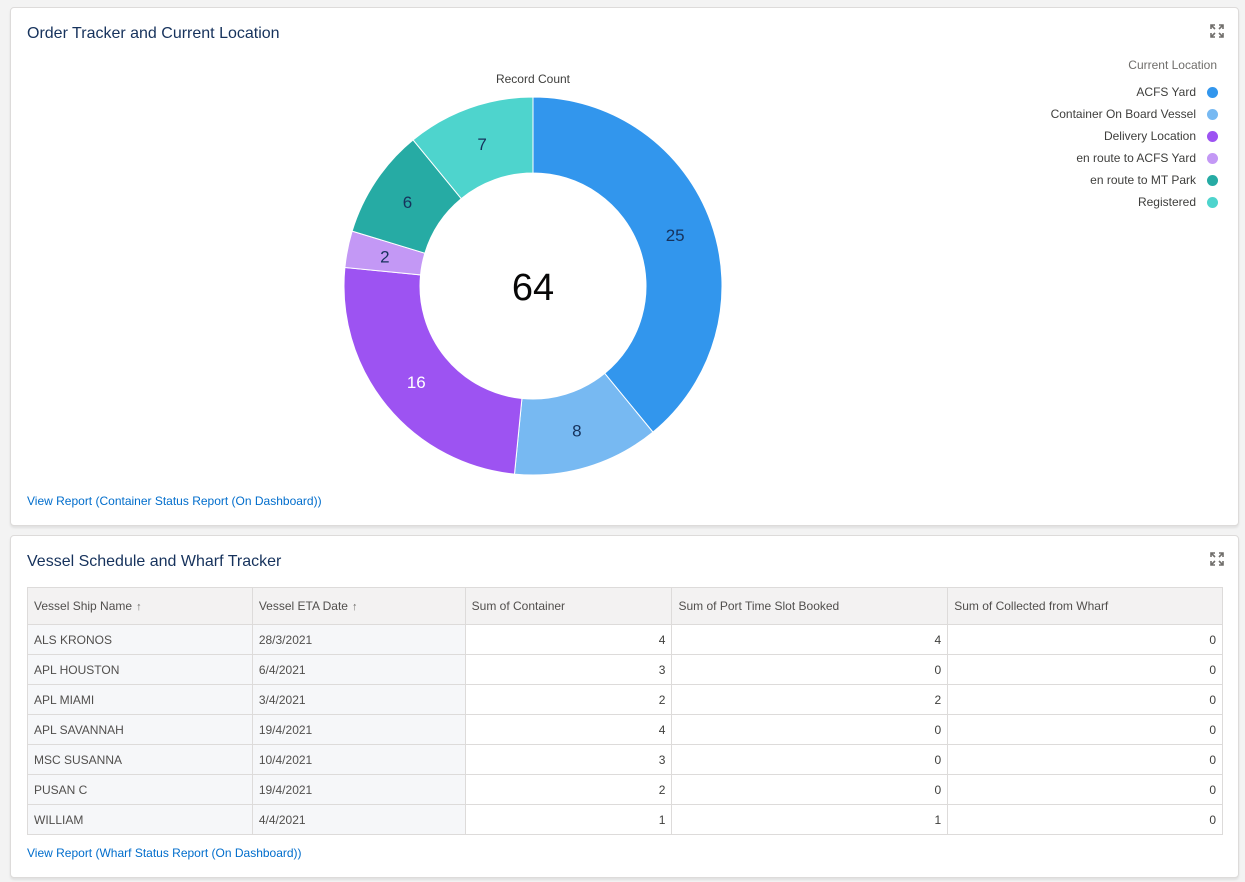 The image size is (1245, 882). I want to click on eta-date-cell: 6/4/2021, so click(359, 669).